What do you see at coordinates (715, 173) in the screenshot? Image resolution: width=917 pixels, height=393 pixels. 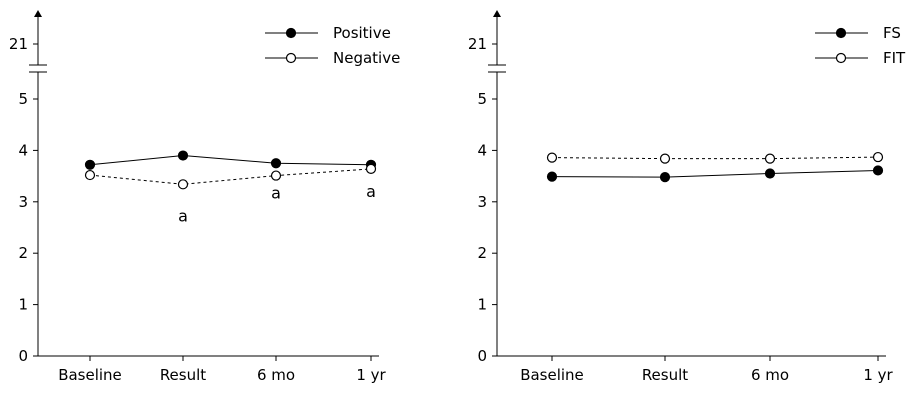 I see `series-line-fs` at bounding box center [715, 173].